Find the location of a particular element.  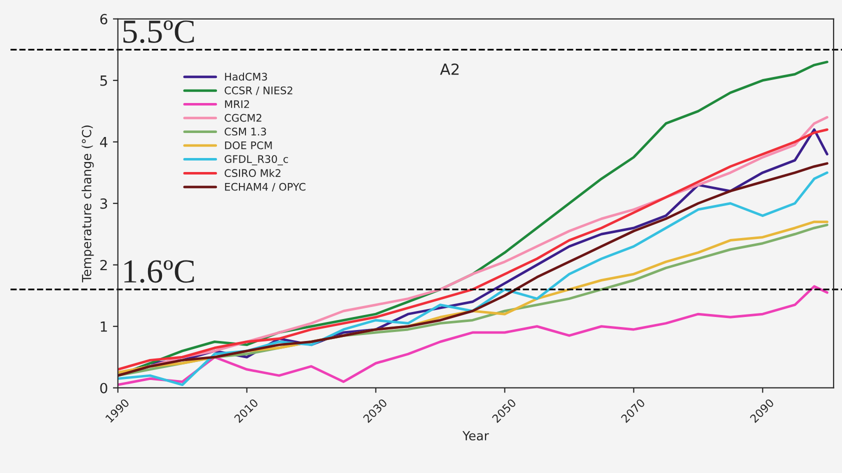

legend-label: ECHAM4 / OPYC is located at coordinates (265, 187).